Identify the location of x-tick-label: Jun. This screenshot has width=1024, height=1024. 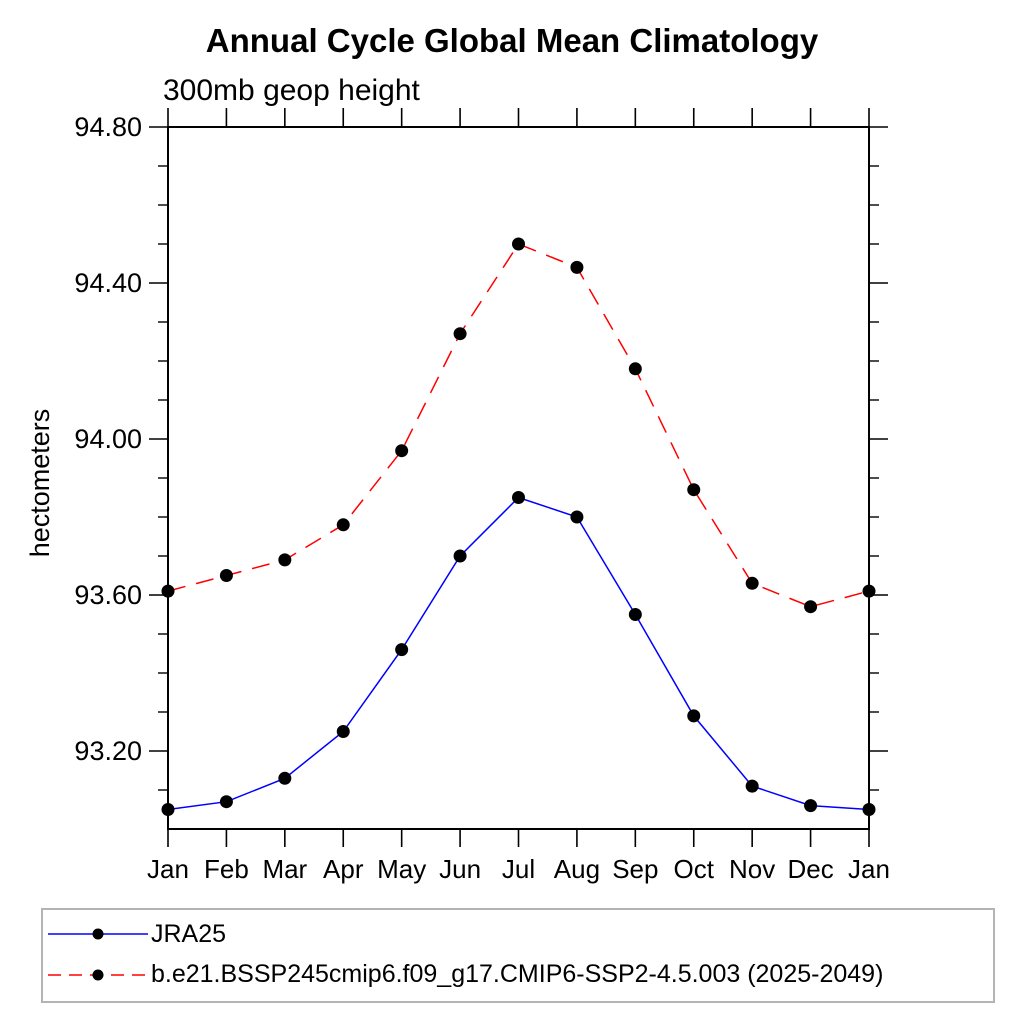
(460, 869).